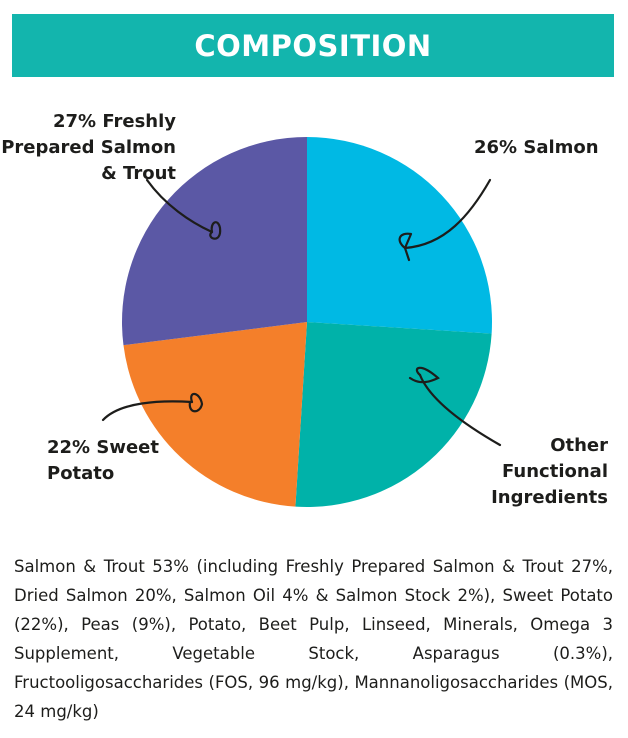 This screenshot has width=628, height=738. What do you see at coordinates (103, 460) in the screenshot?
I see `label-sweet-potato: 22% Sweet Potato` at bounding box center [103, 460].